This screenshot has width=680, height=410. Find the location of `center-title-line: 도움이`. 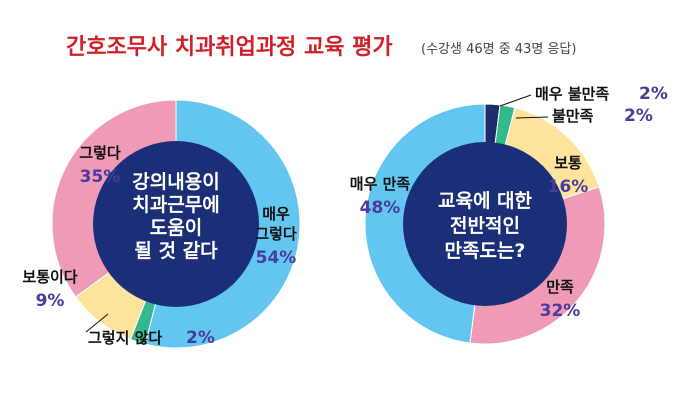

center-title-line: 도움이 is located at coordinates (176, 228).